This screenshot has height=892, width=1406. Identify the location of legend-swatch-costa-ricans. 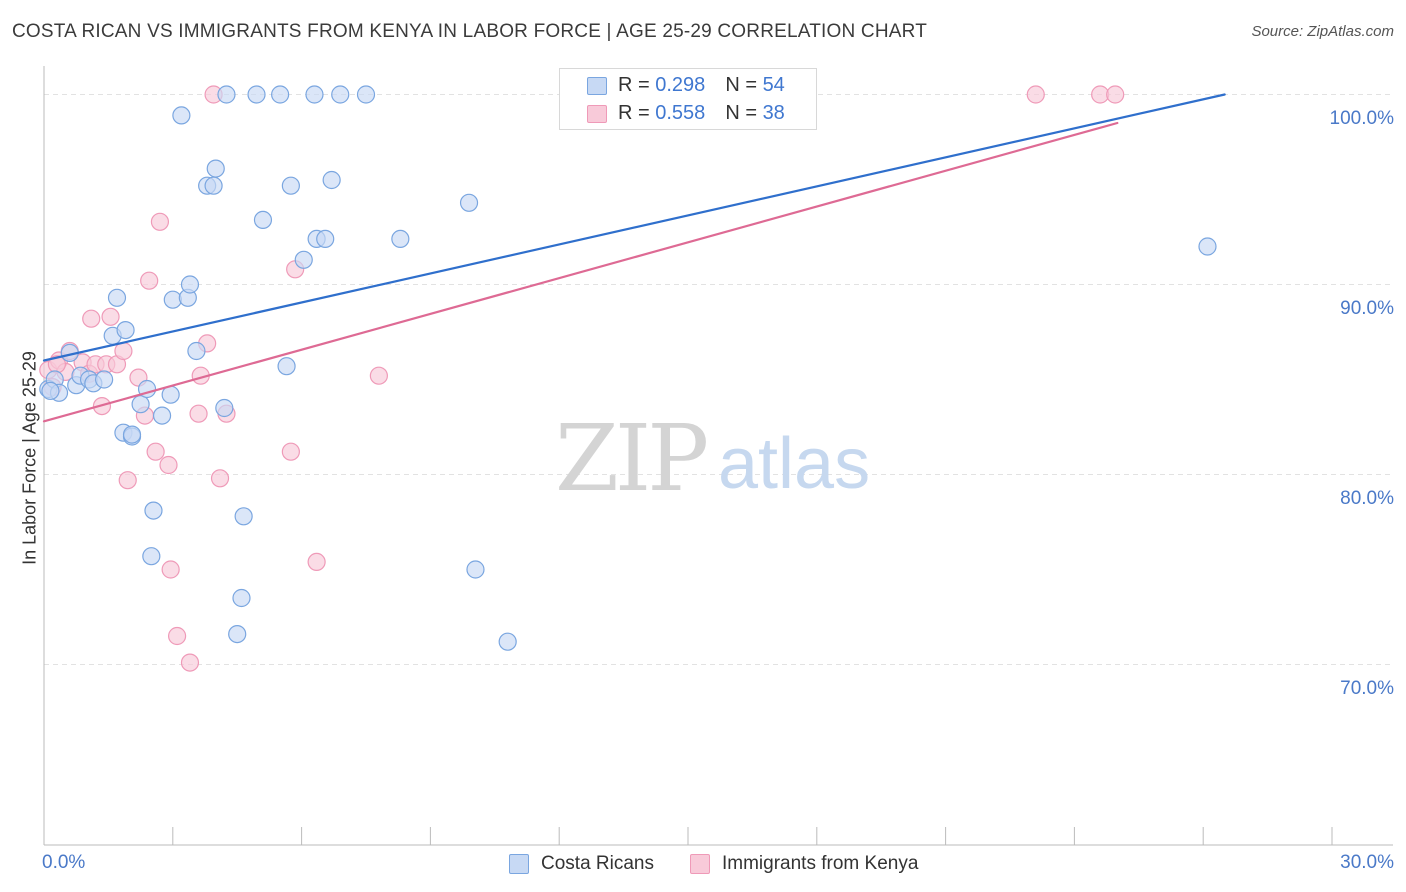
(597, 86).